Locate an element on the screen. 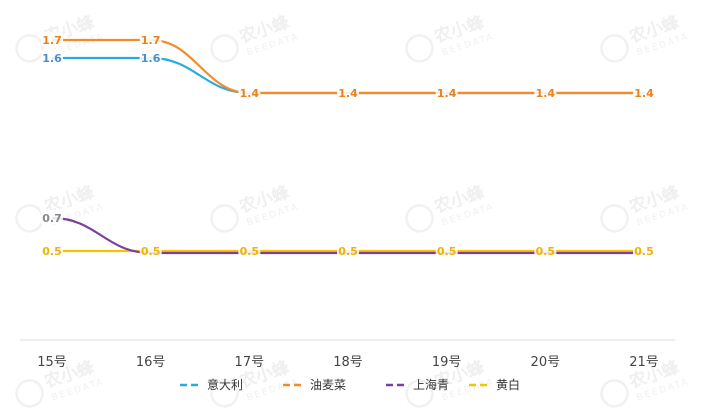 This screenshot has height=416, width=720. legend-label: 意大利 is located at coordinates (225, 384).